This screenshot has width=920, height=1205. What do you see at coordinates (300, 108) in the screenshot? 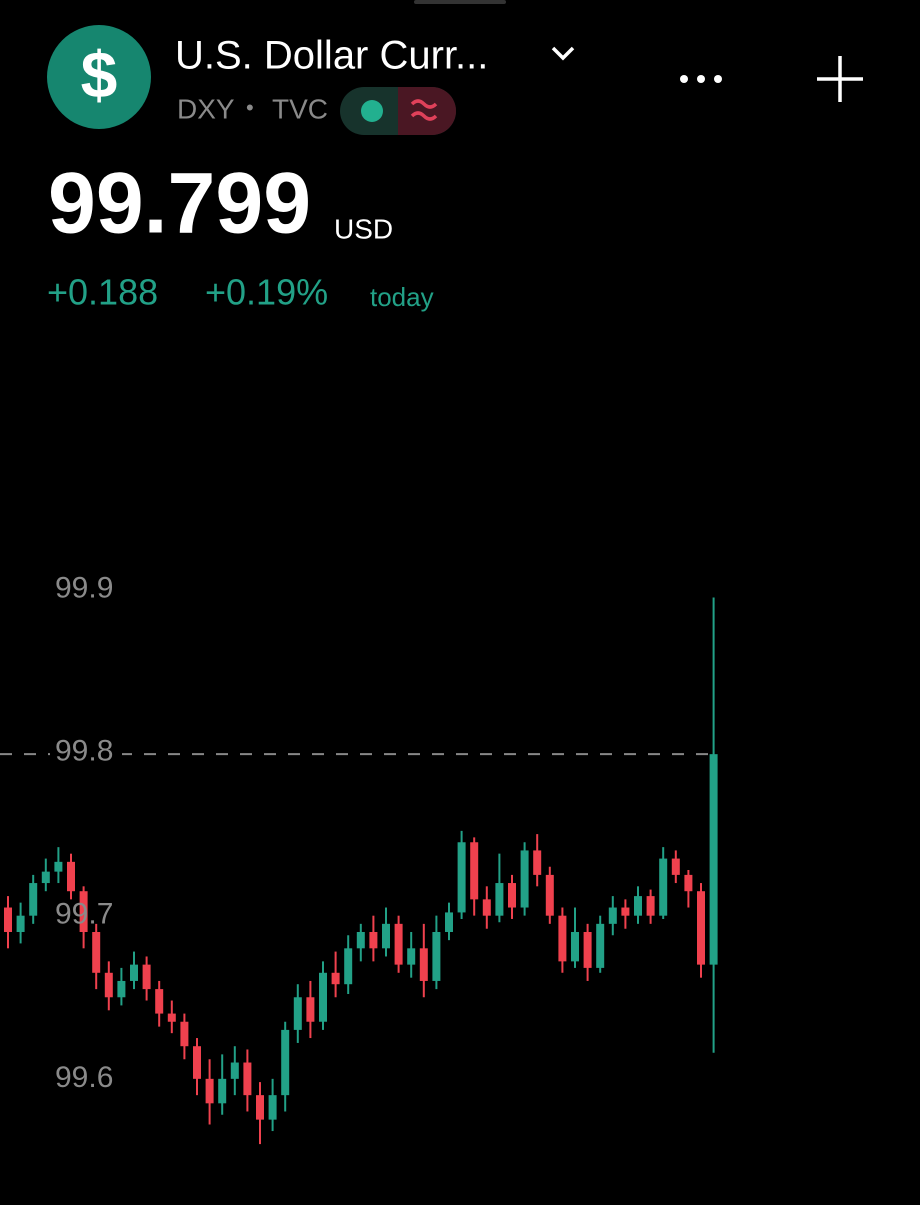
I see `exchange: TVC` at bounding box center [300, 108].